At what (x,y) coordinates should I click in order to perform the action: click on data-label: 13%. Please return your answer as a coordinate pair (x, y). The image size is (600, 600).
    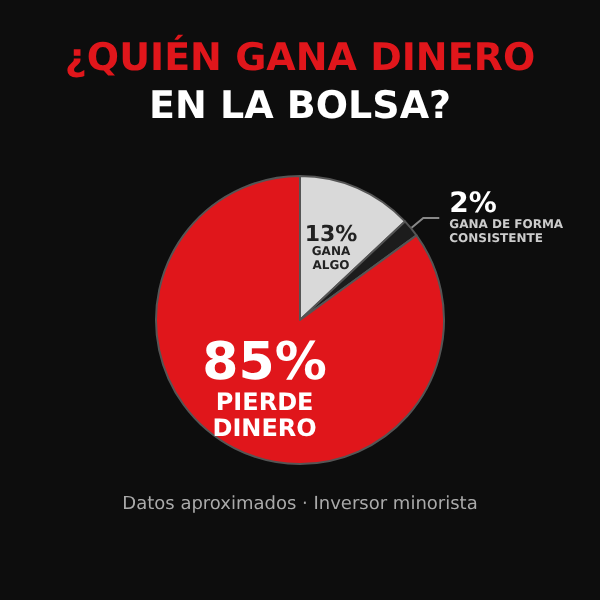
    Looking at the image, I should click on (331, 234).